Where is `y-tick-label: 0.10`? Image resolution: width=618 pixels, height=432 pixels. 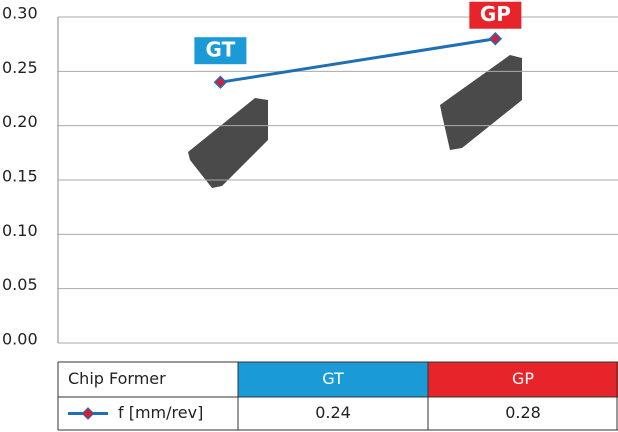 y-tick-label: 0.10 is located at coordinates (20, 230).